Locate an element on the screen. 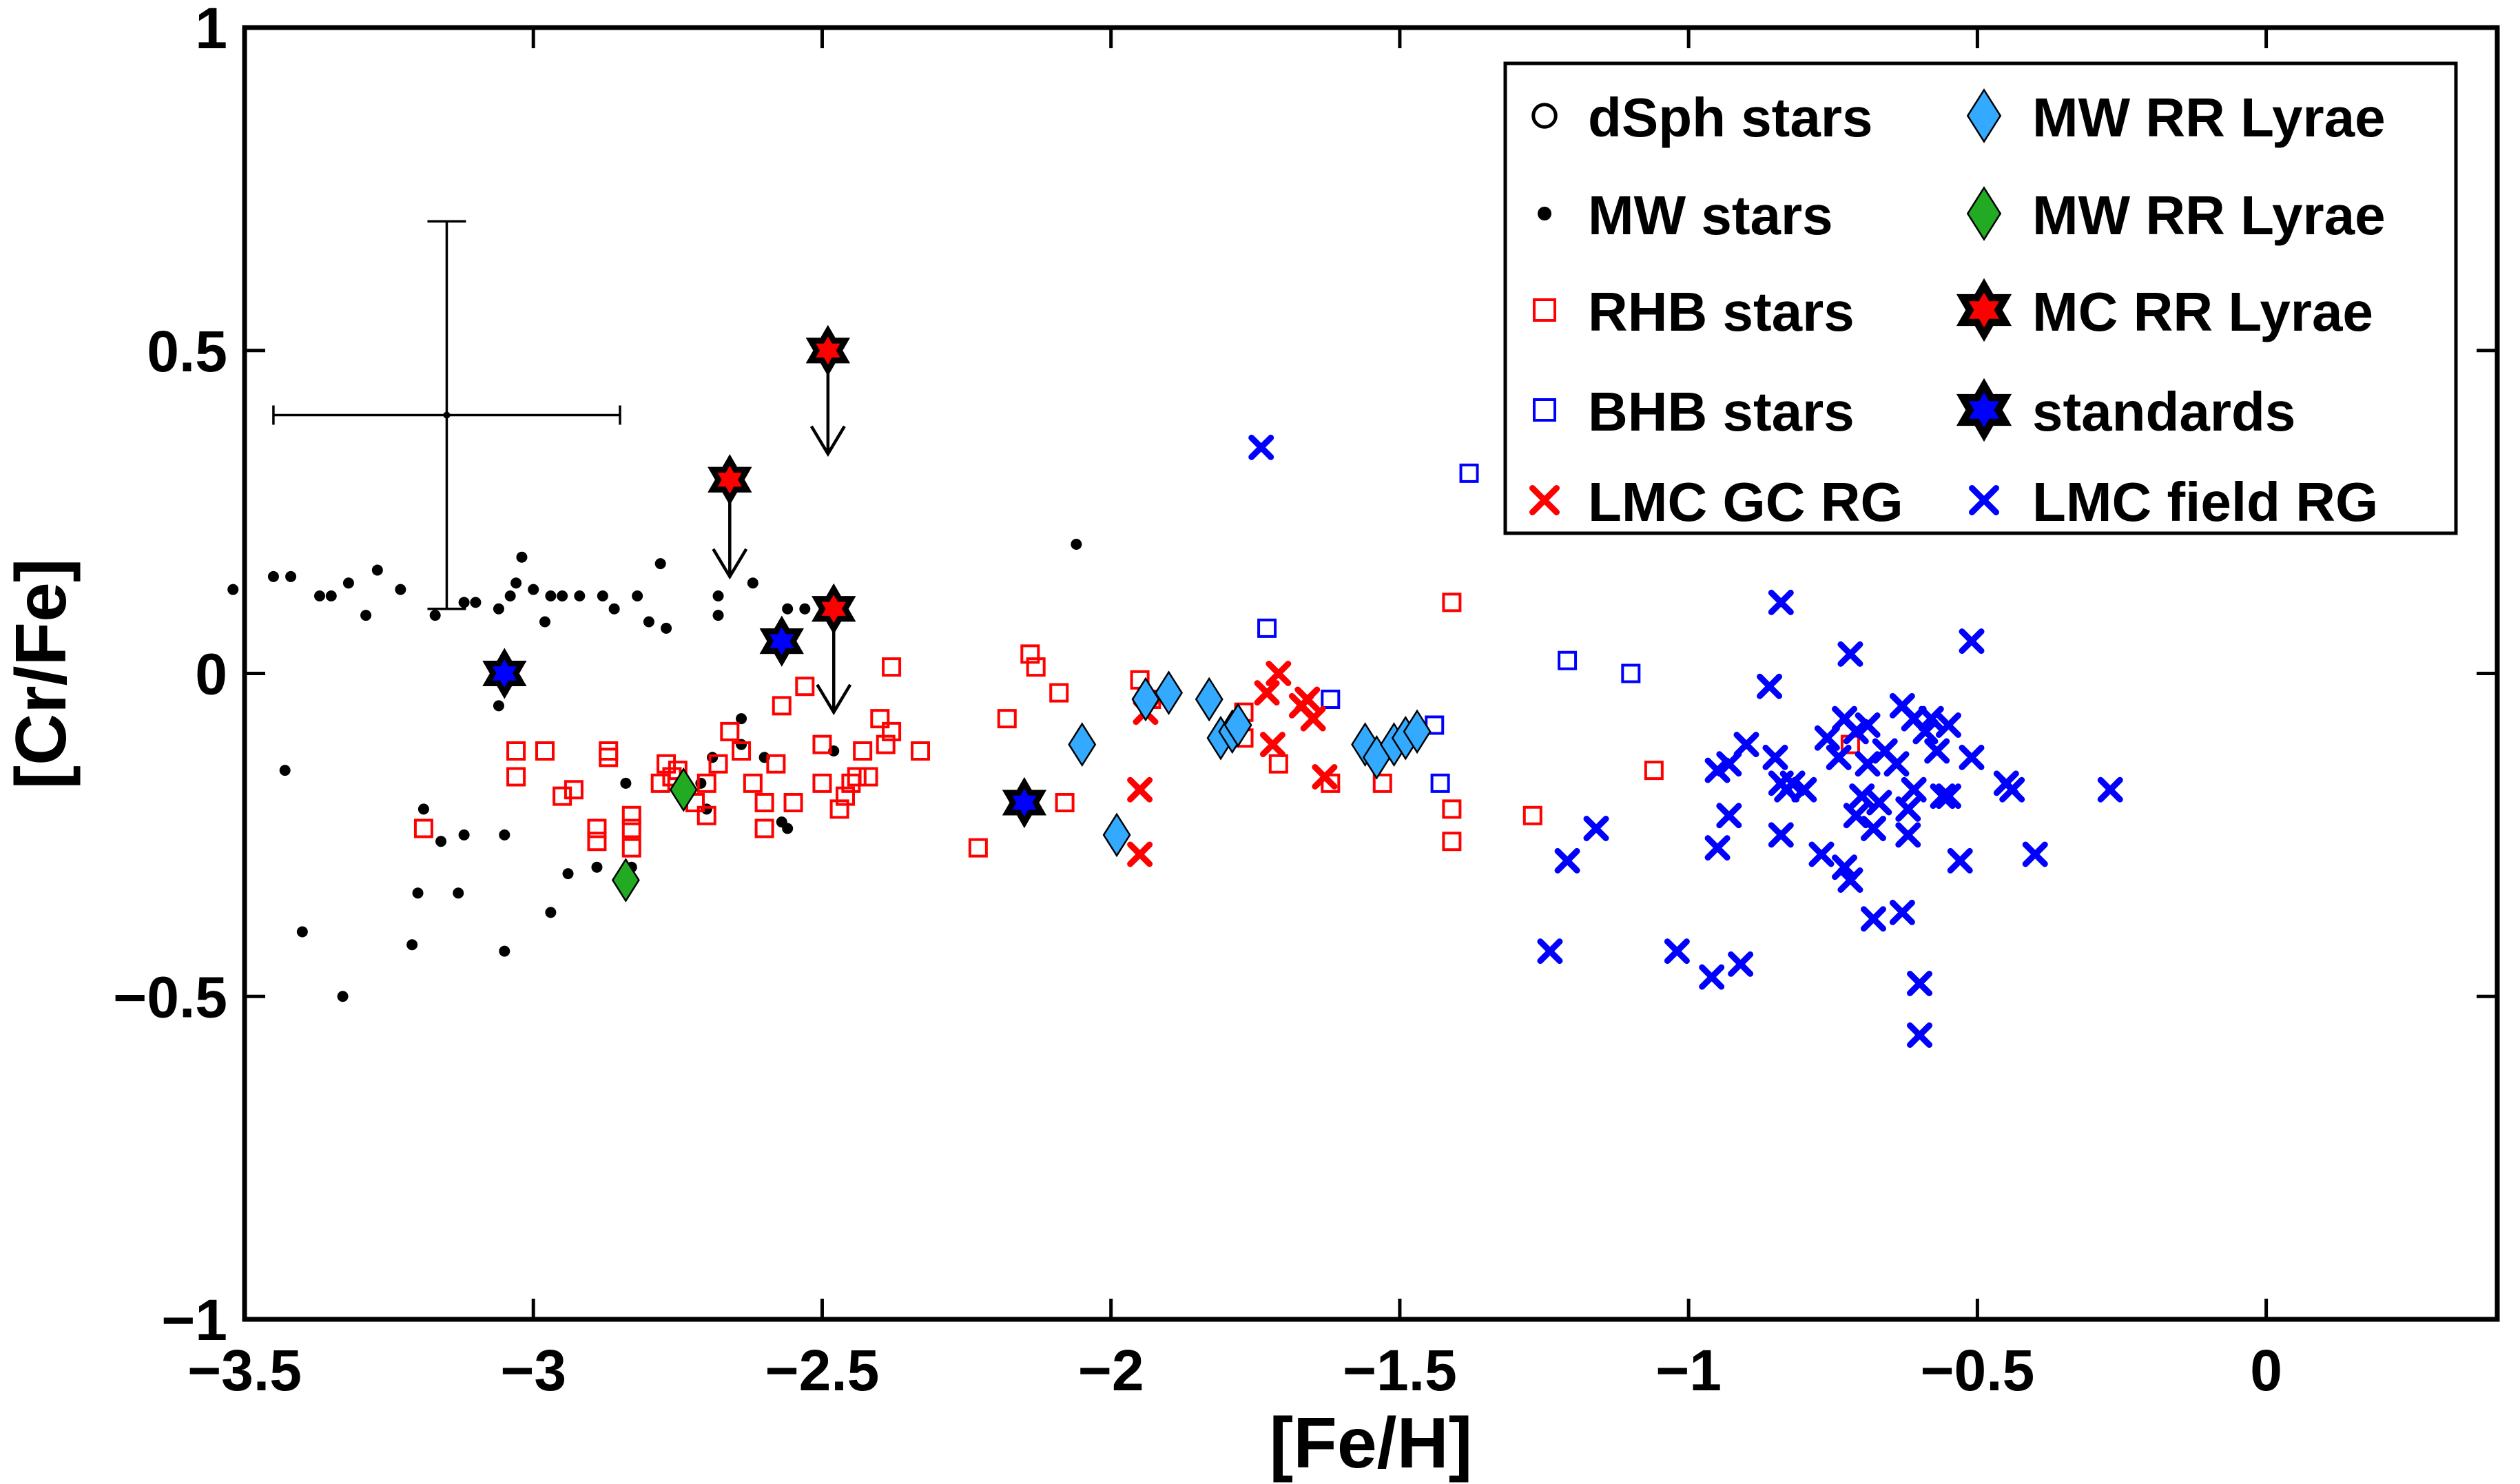  legend-label: MW stars is located at coordinates (1710, 215).